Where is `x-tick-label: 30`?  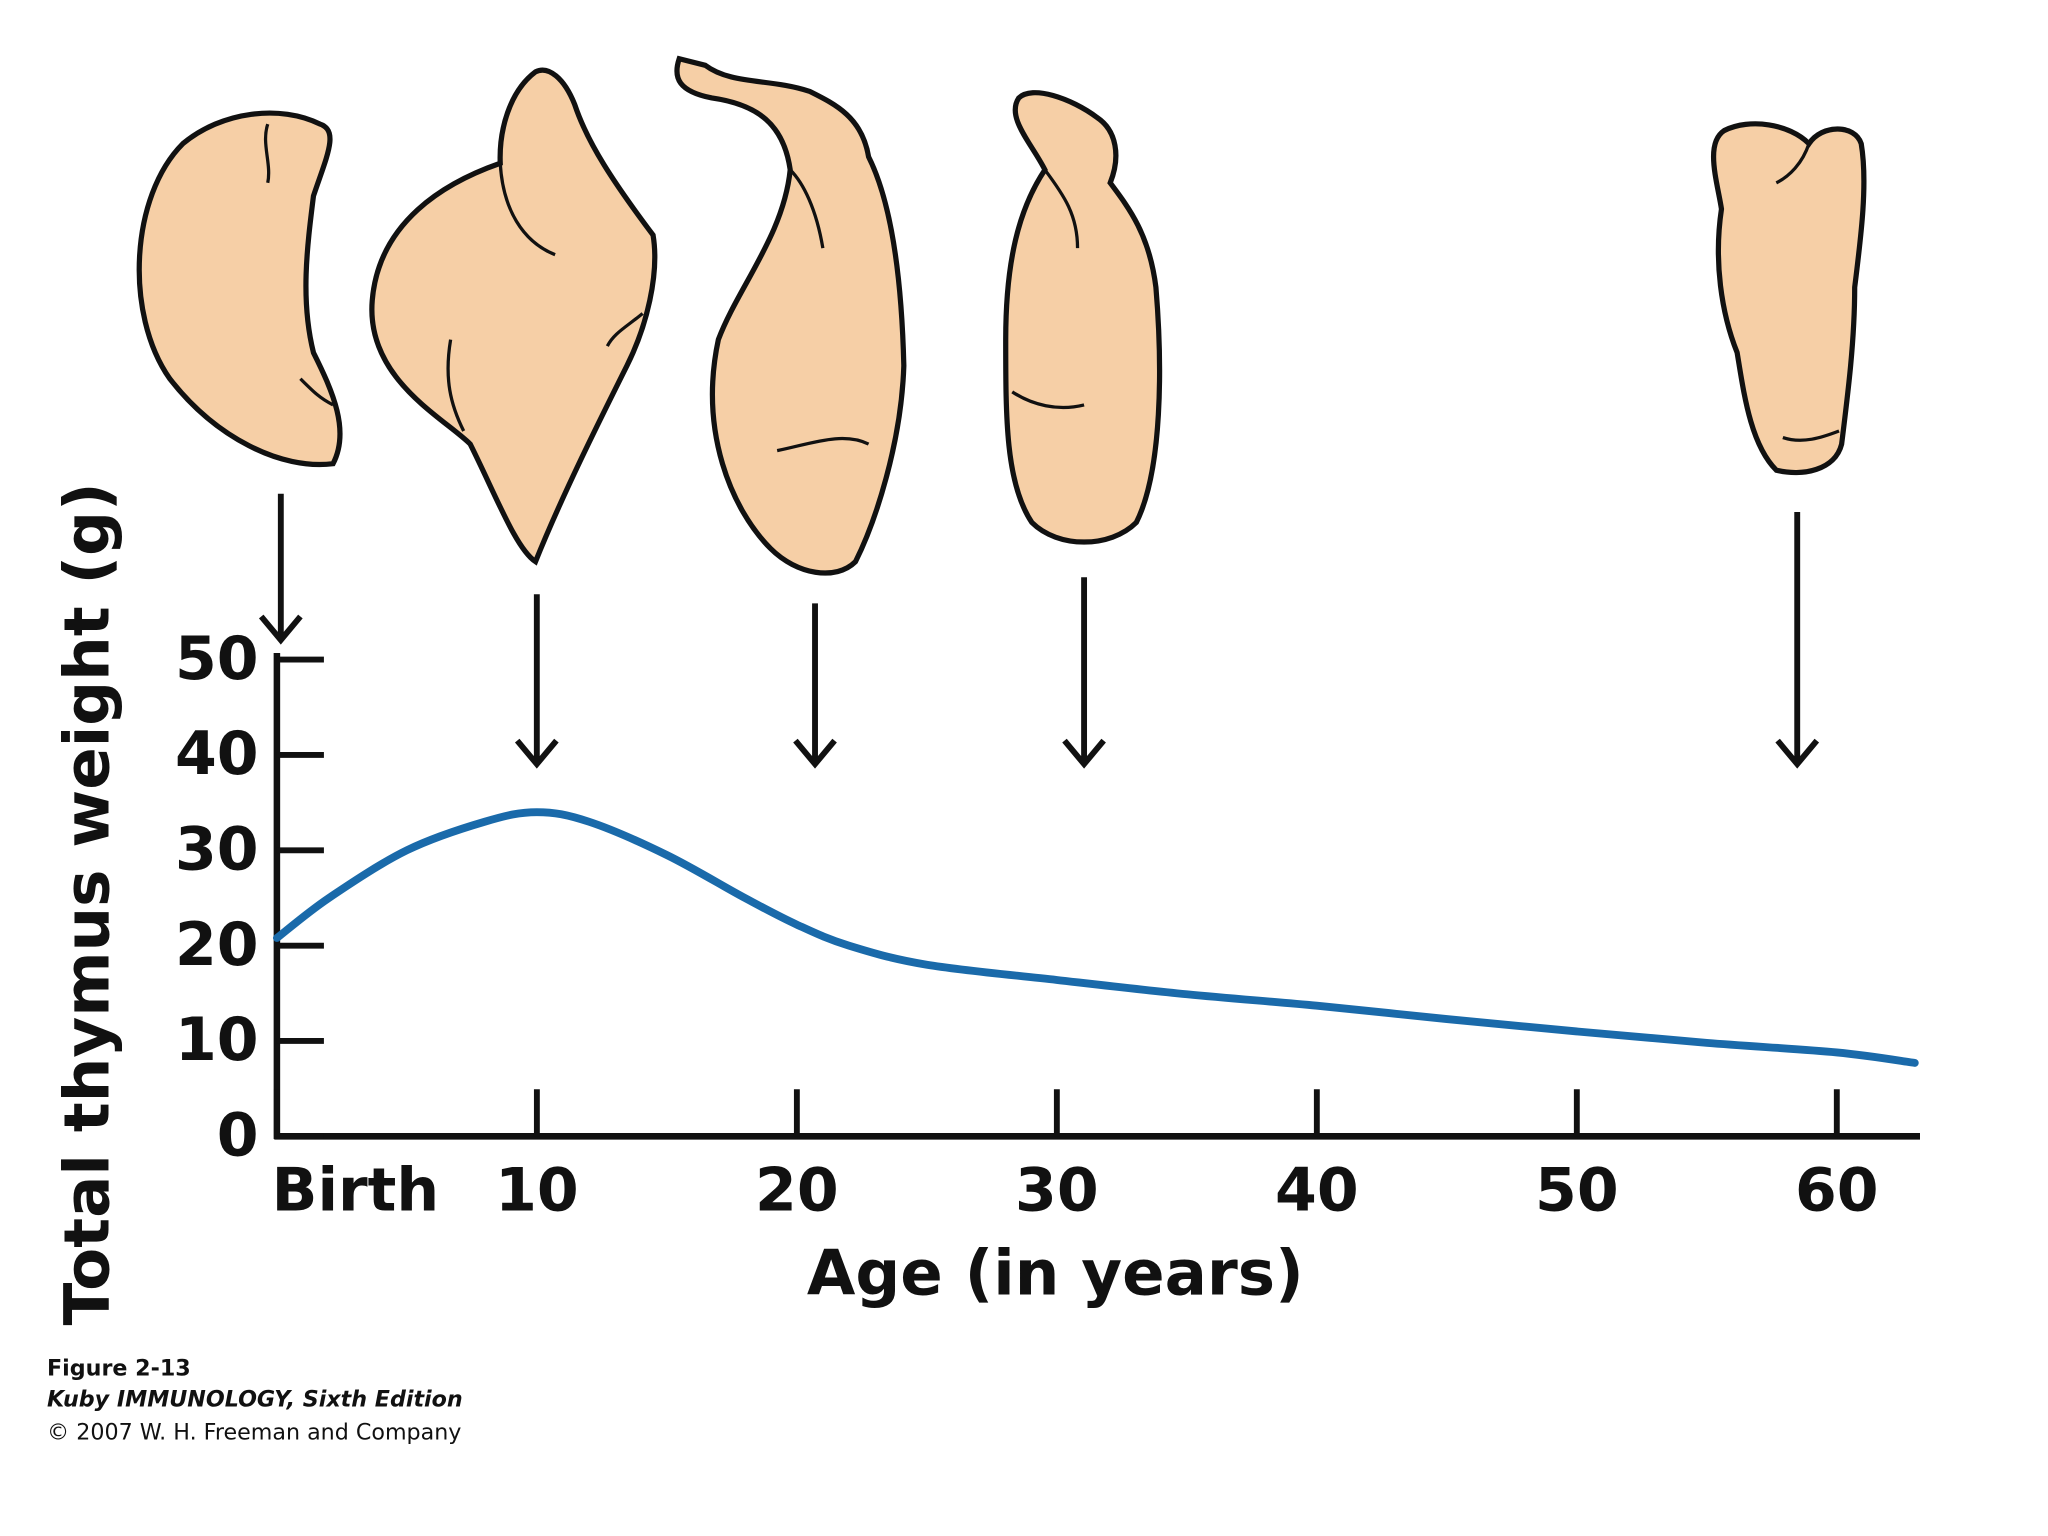 x-tick-label: 30 is located at coordinates (1057, 1190).